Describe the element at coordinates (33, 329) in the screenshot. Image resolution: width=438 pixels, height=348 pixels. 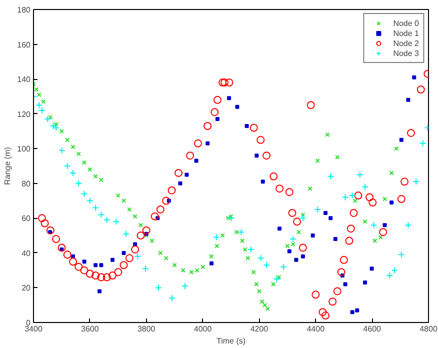
I see `x-tick-label: 3400` at that location.